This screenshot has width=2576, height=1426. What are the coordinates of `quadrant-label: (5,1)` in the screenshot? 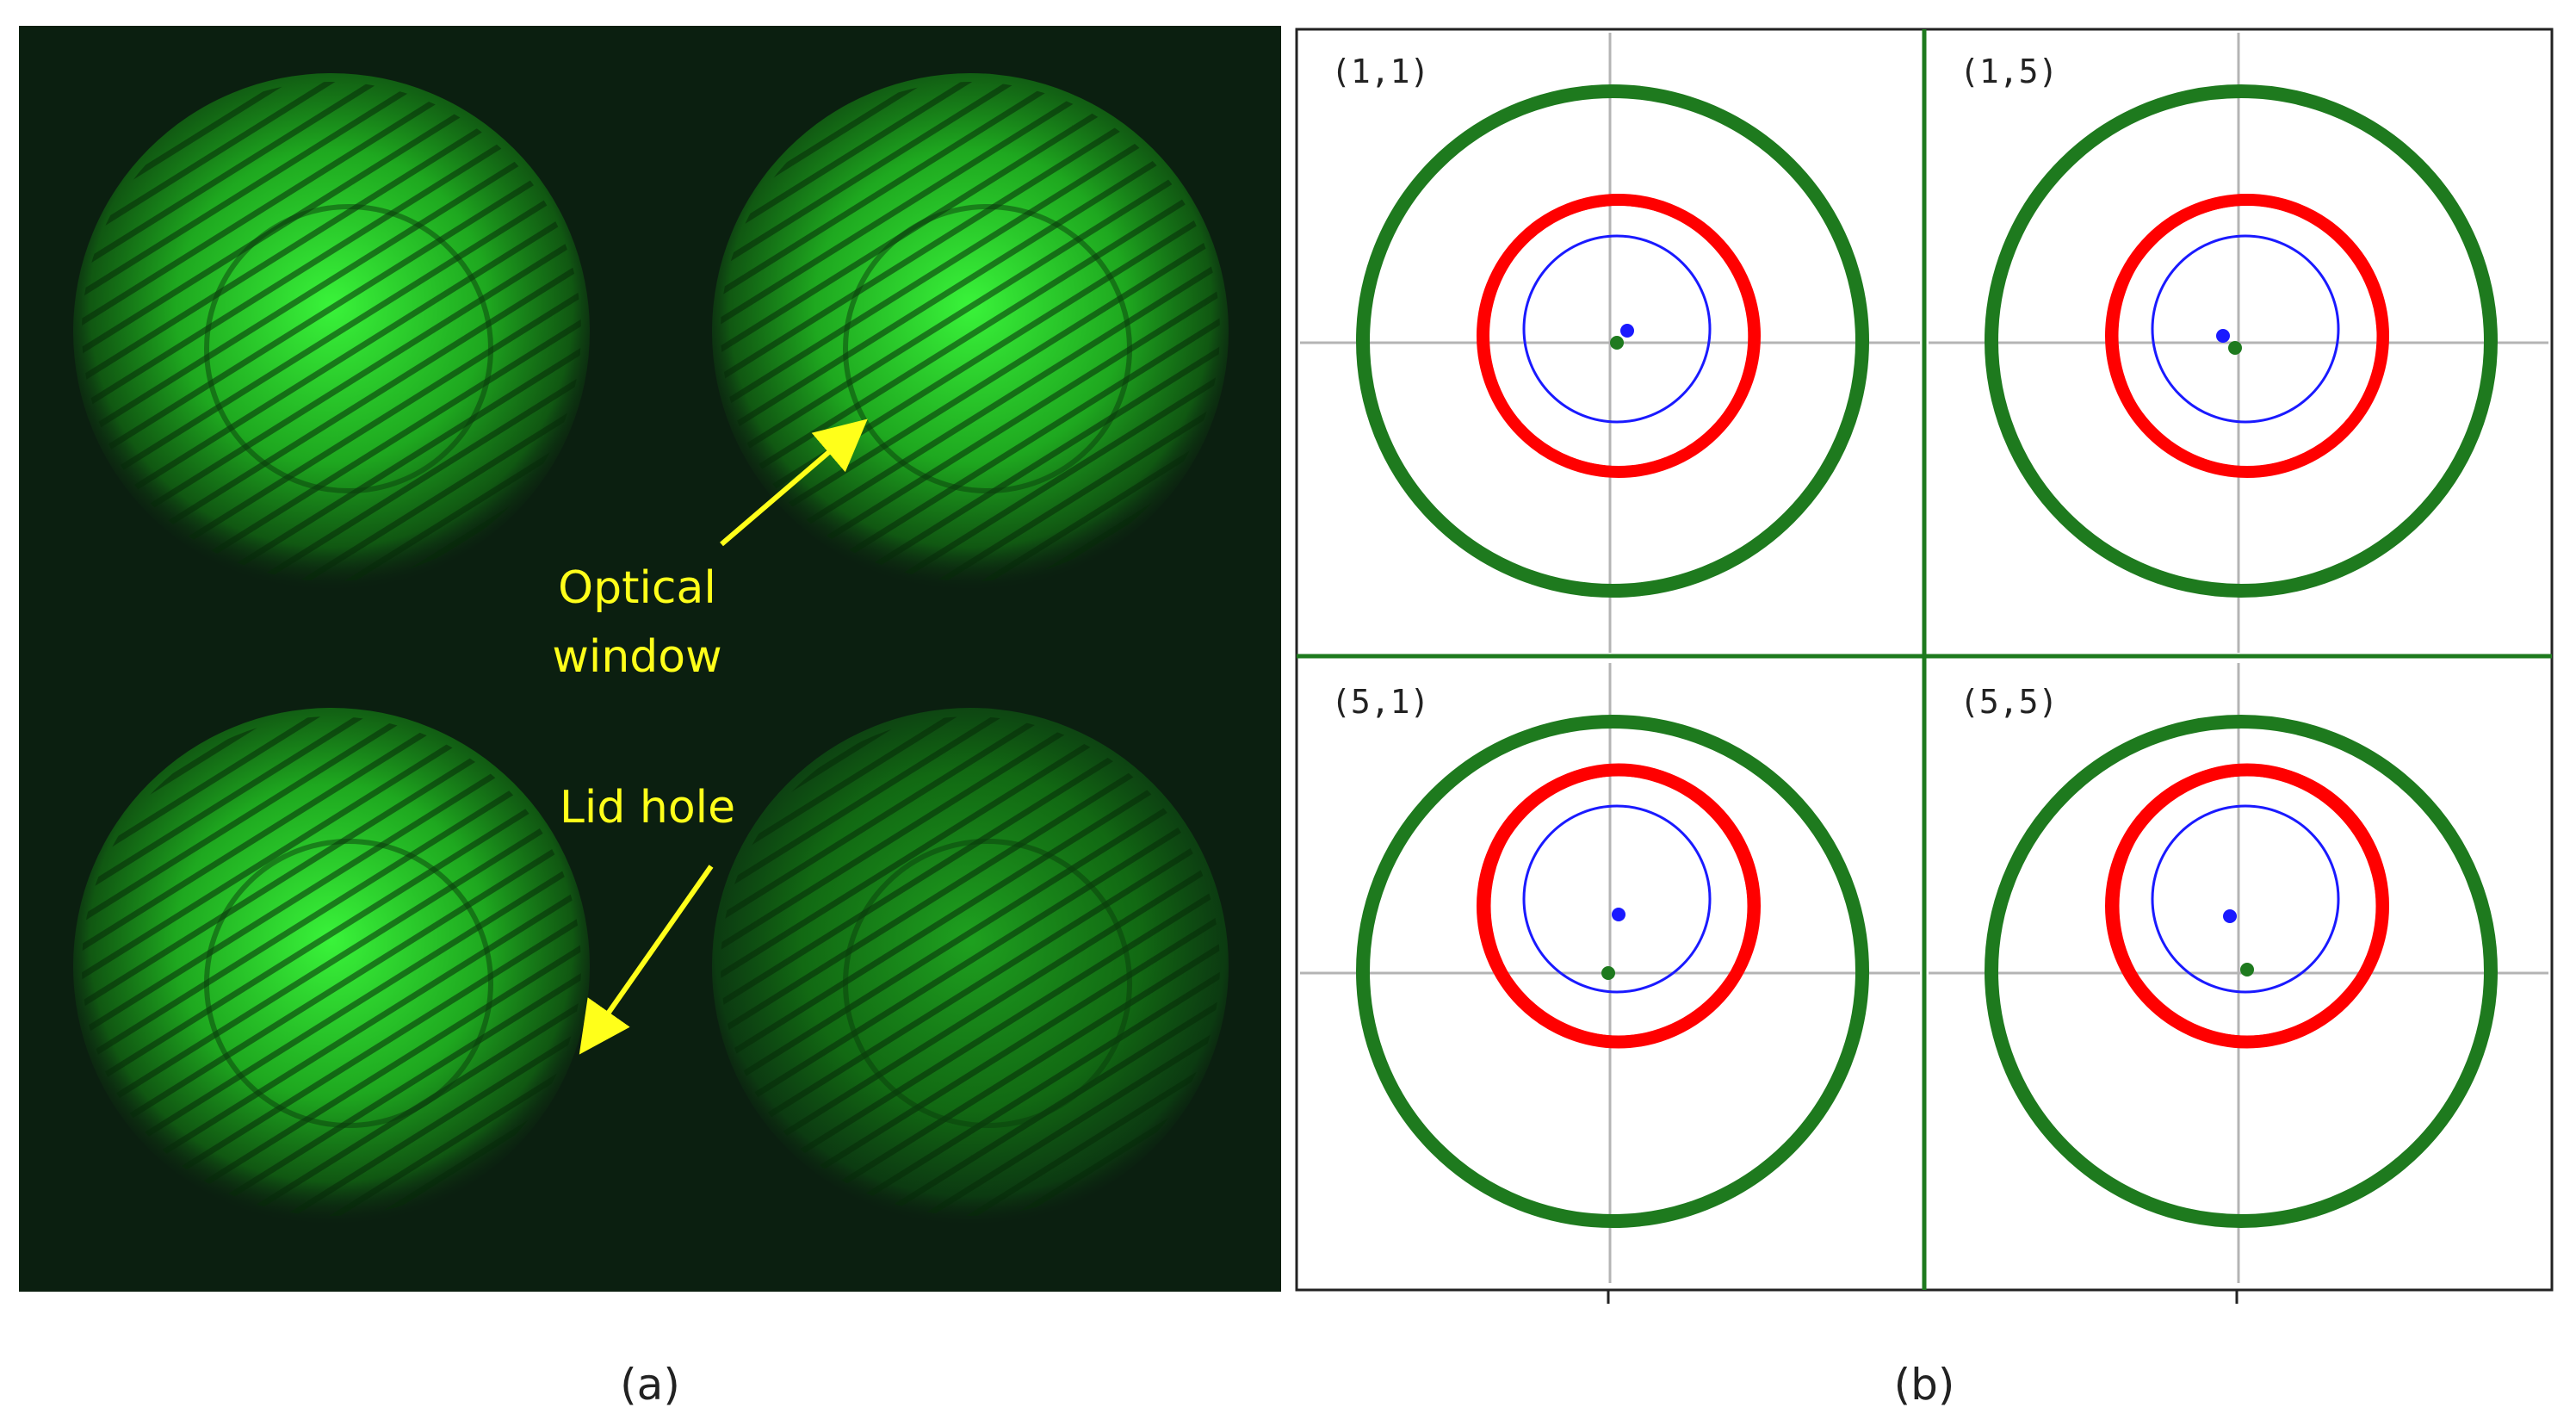 It's located at (1380, 702).